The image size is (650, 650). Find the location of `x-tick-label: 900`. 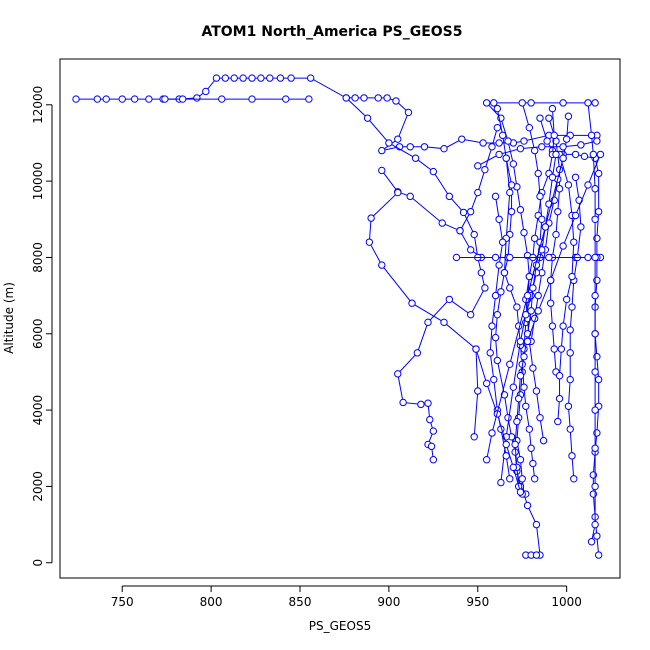

x-tick-label: 900 is located at coordinates (388, 602).